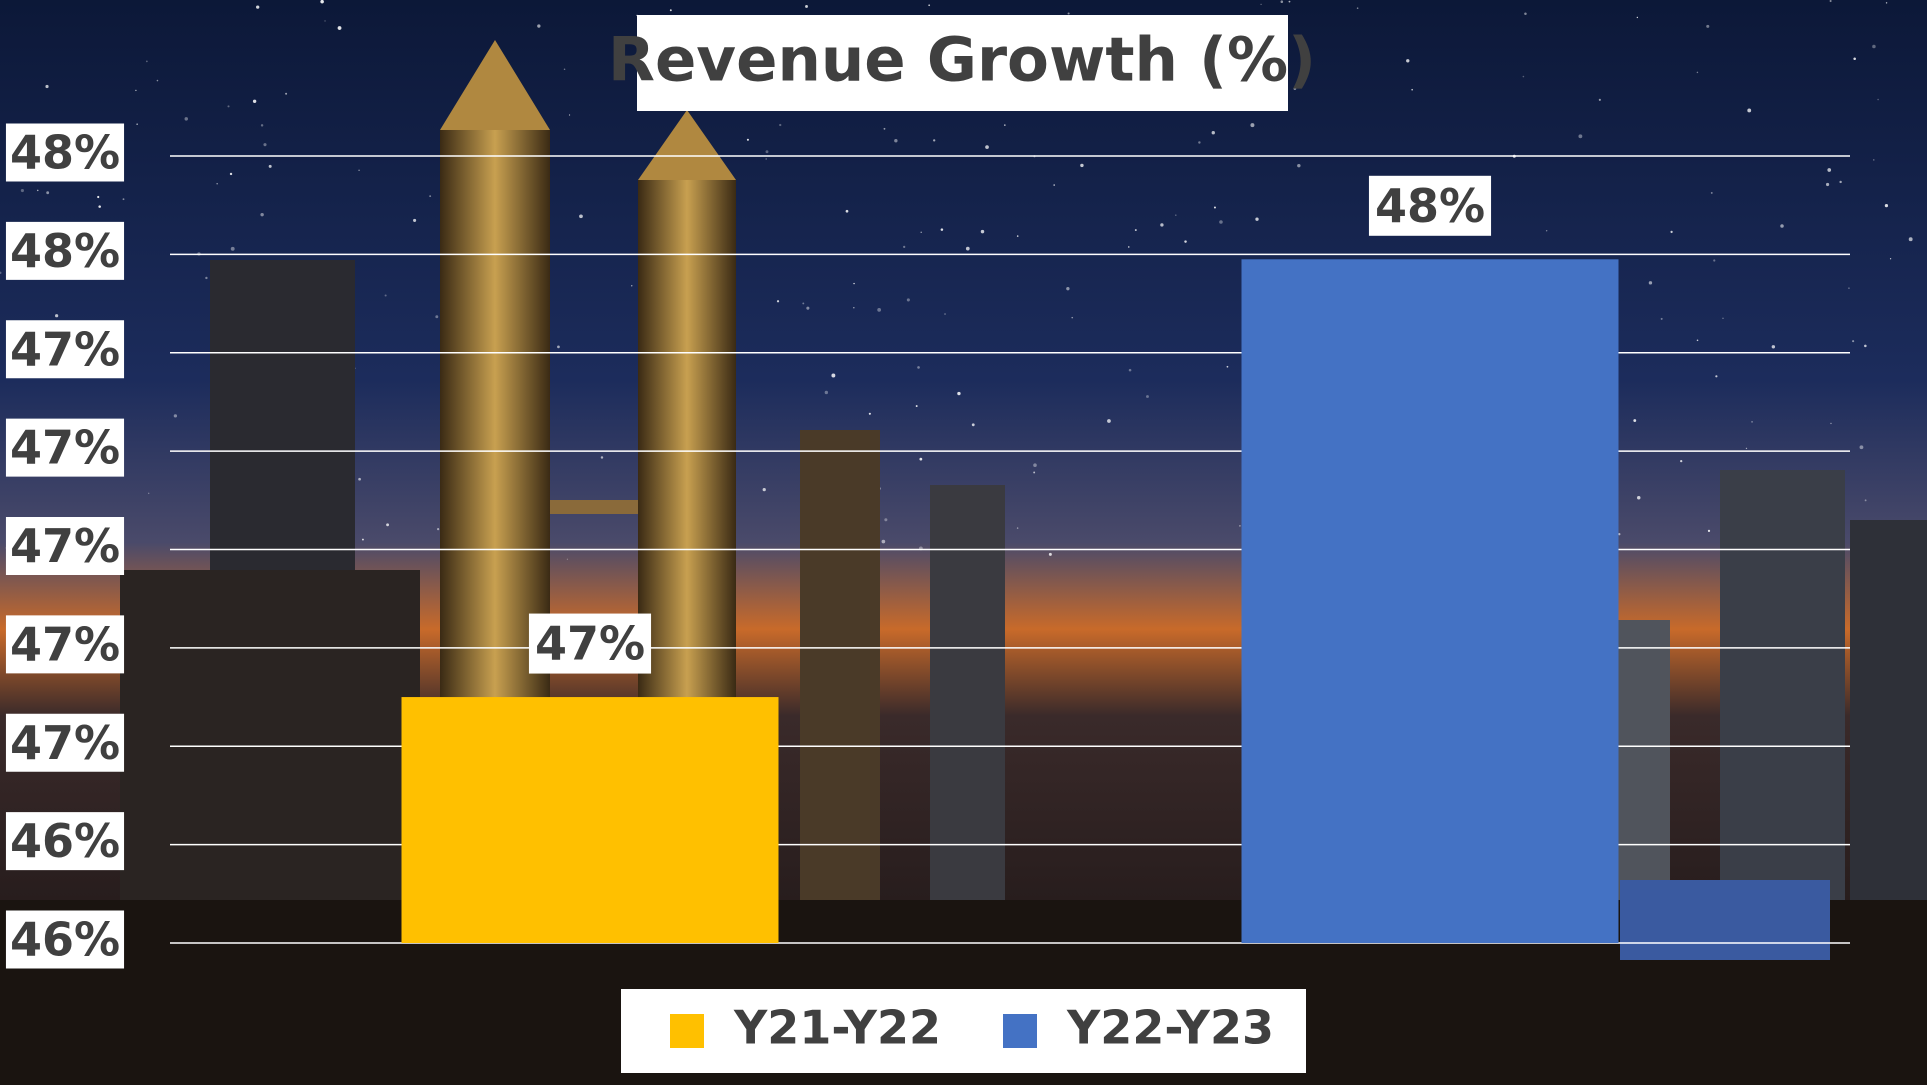 This screenshot has height=1085, width=1927. What do you see at coordinates (590, 820) in the screenshot?
I see `bar` at bounding box center [590, 820].